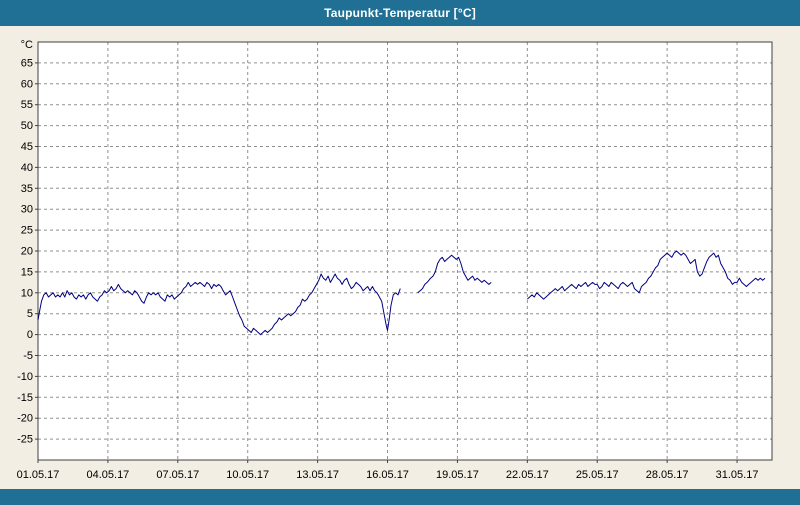 The width and height of the screenshot is (800, 505). I want to click on bottom-bar, so click(400, 497).